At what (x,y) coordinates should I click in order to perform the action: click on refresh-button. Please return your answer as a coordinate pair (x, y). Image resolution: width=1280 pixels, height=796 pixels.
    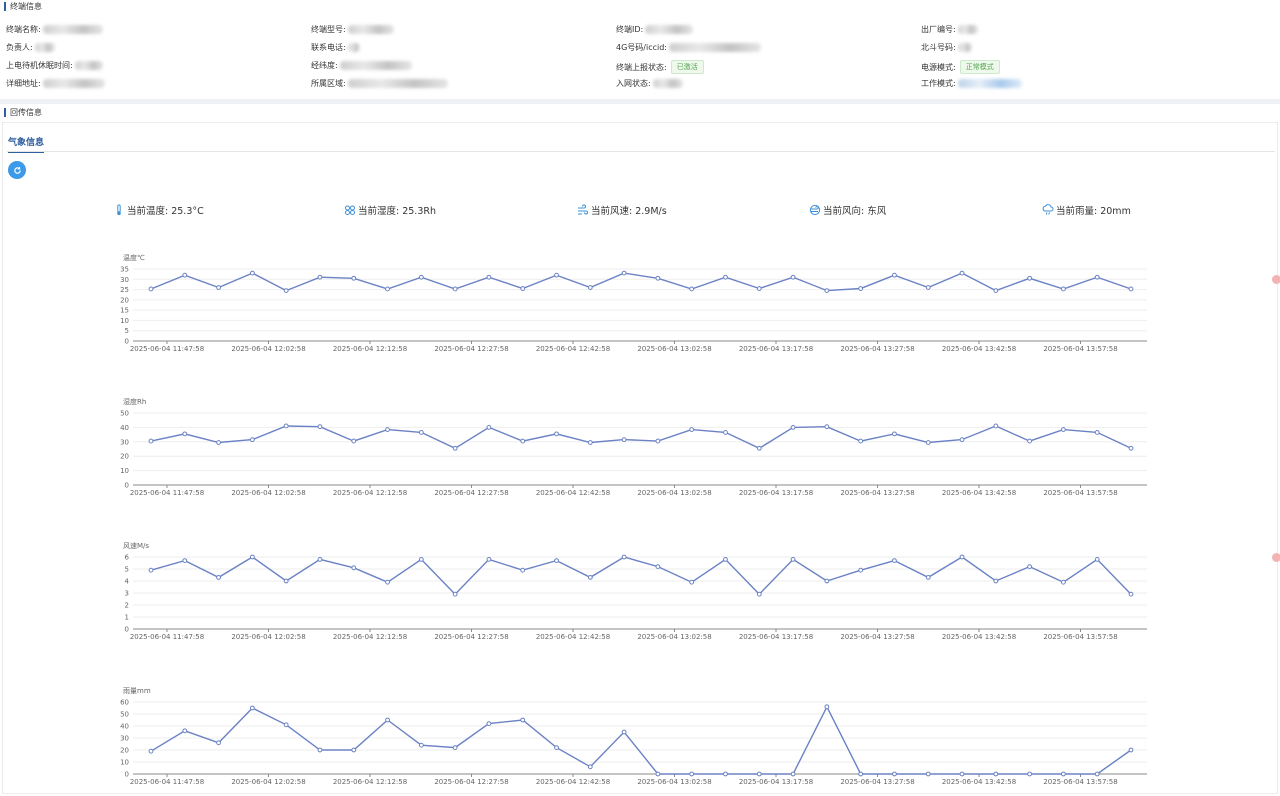
    Looking at the image, I should click on (17, 170).